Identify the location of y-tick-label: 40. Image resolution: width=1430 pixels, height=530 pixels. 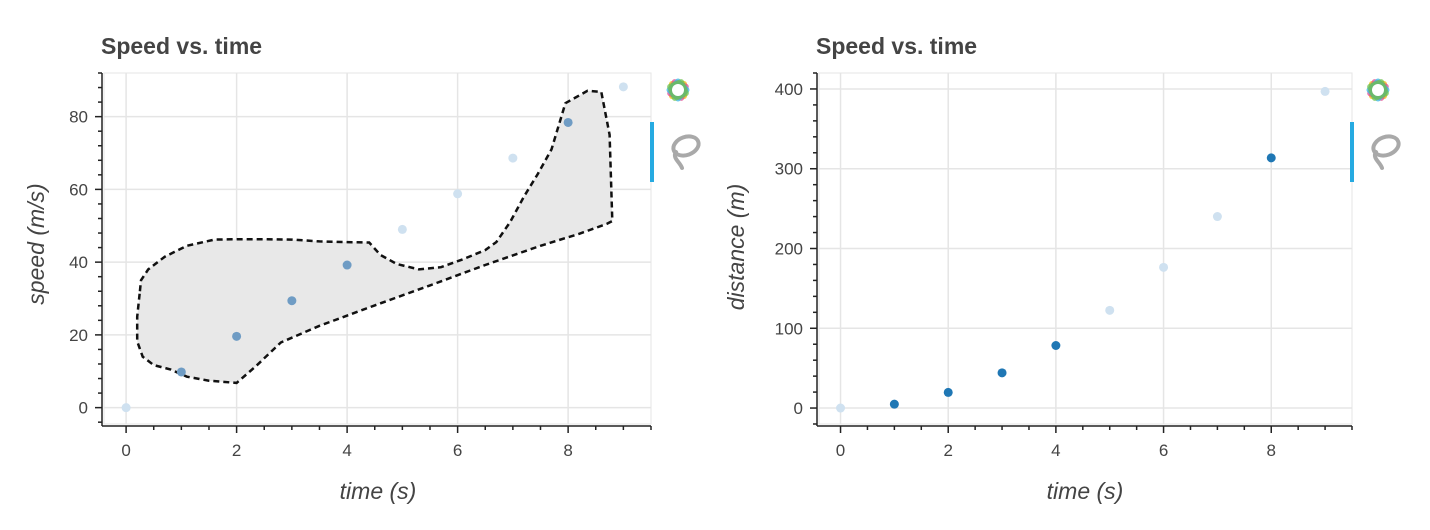
(78, 262).